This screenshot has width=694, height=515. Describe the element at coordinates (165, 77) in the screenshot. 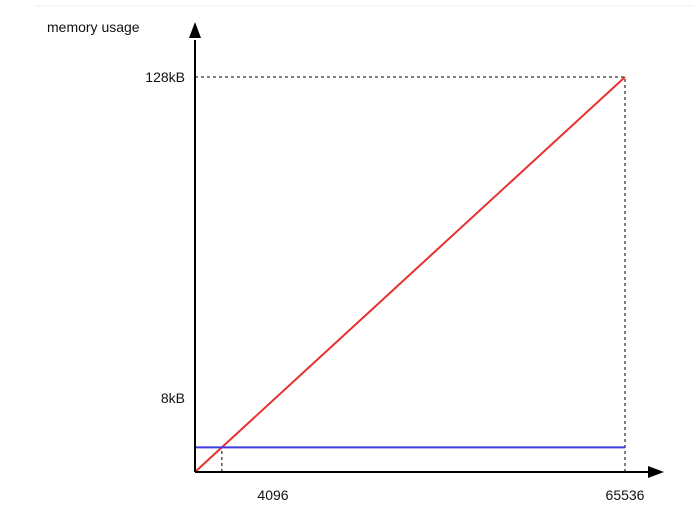

I see `y-tick-label-128kb: 128kB` at that location.